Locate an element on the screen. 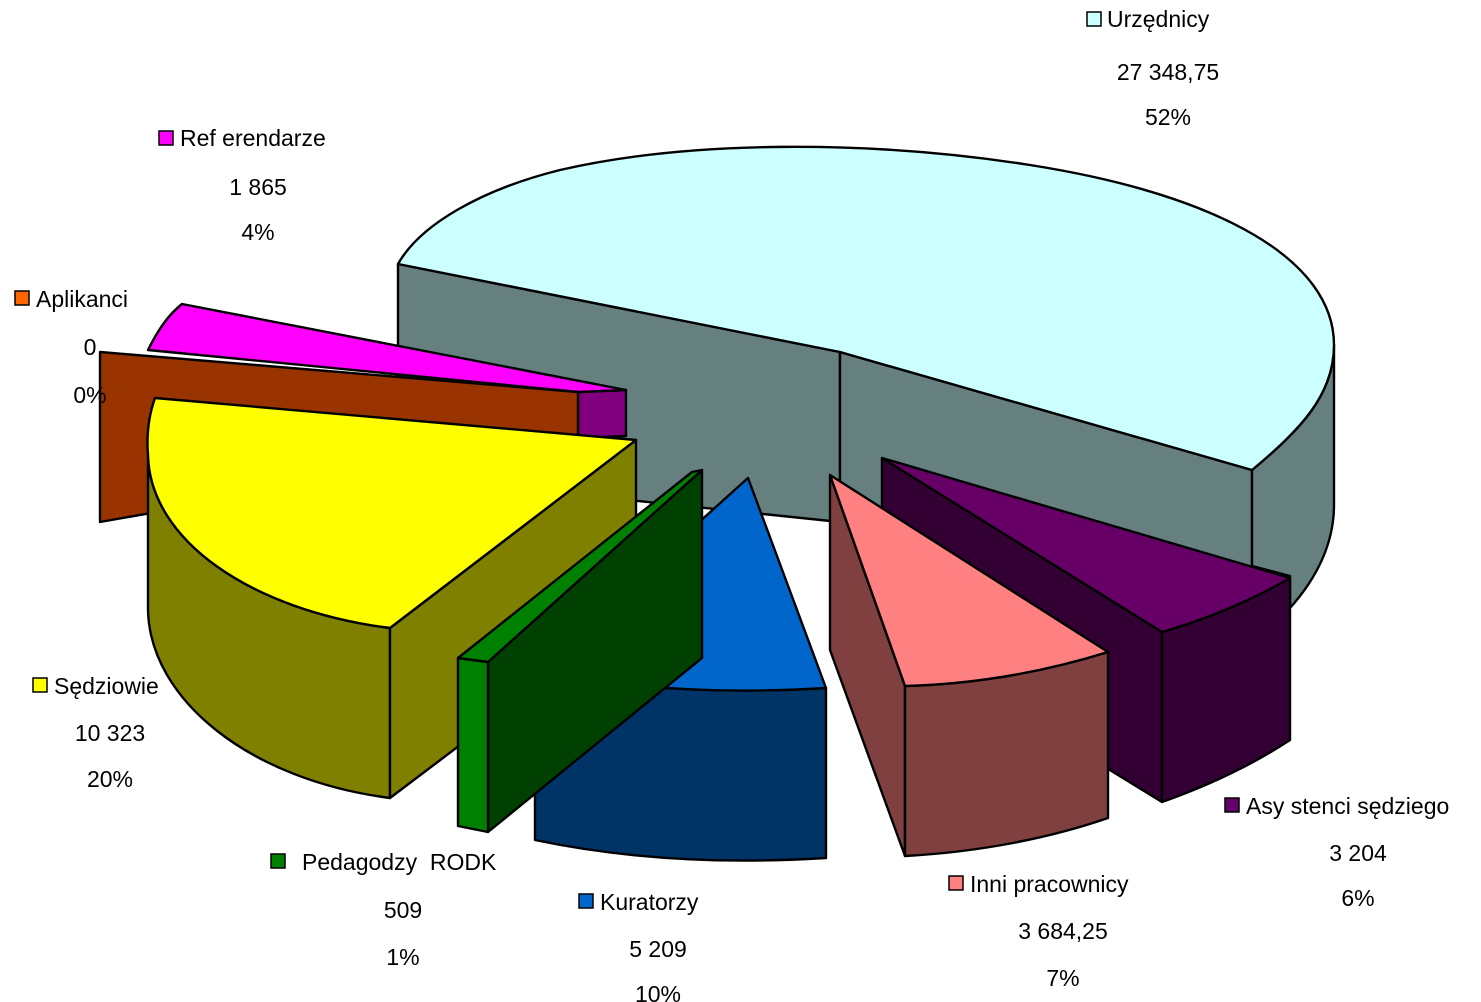 The width and height of the screenshot is (1481, 1002). slice-referendarze-top is located at coordinates (387, 348).